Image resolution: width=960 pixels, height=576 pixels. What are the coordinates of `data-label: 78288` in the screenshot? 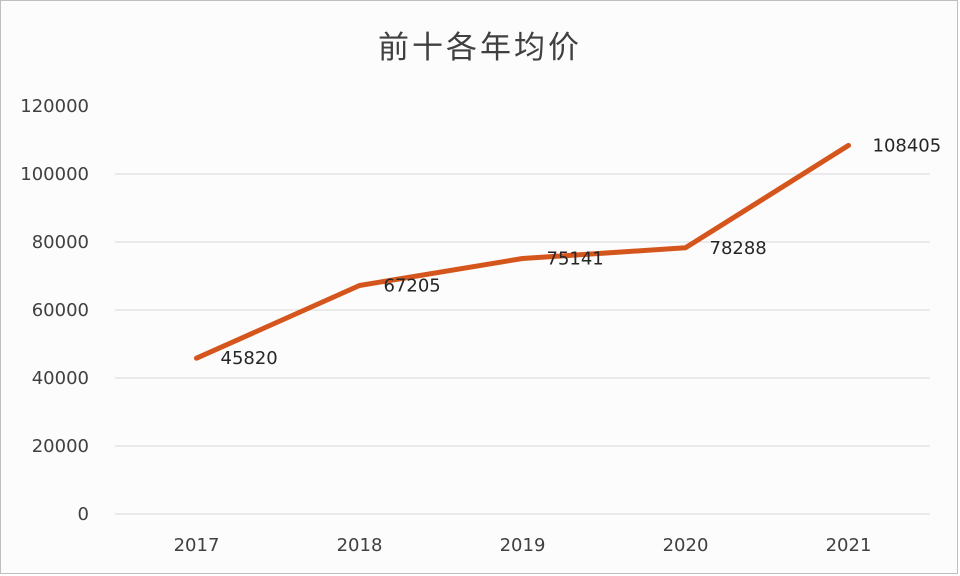 It's located at (738, 248).